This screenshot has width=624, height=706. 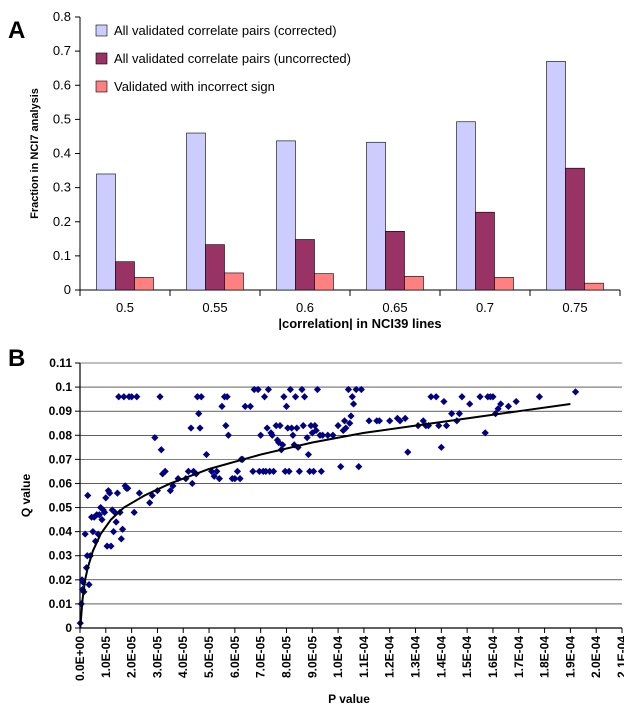 What do you see at coordinates (125, 307) in the screenshot?
I see `x-tick-label: 0.5` at bounding box center [125, 307].